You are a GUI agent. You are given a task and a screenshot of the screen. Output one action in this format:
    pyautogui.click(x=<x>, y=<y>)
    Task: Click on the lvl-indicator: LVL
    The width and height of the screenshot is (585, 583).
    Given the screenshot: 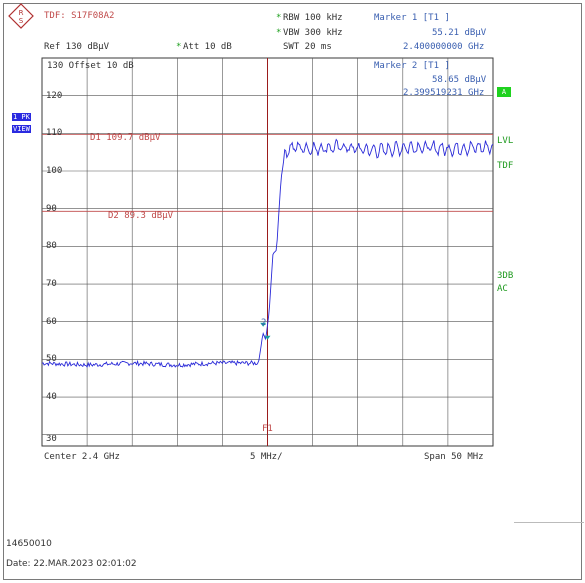 What is the action you would take?
    pyautogui.click(x=505, y=141)
    